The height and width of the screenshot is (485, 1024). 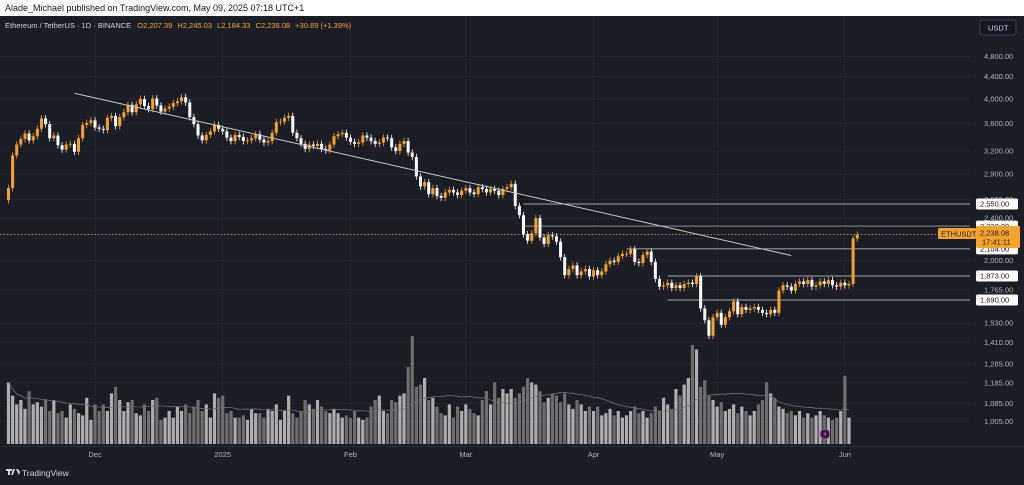 I want to click on currency-button-frame, so click(x=998, y=27).